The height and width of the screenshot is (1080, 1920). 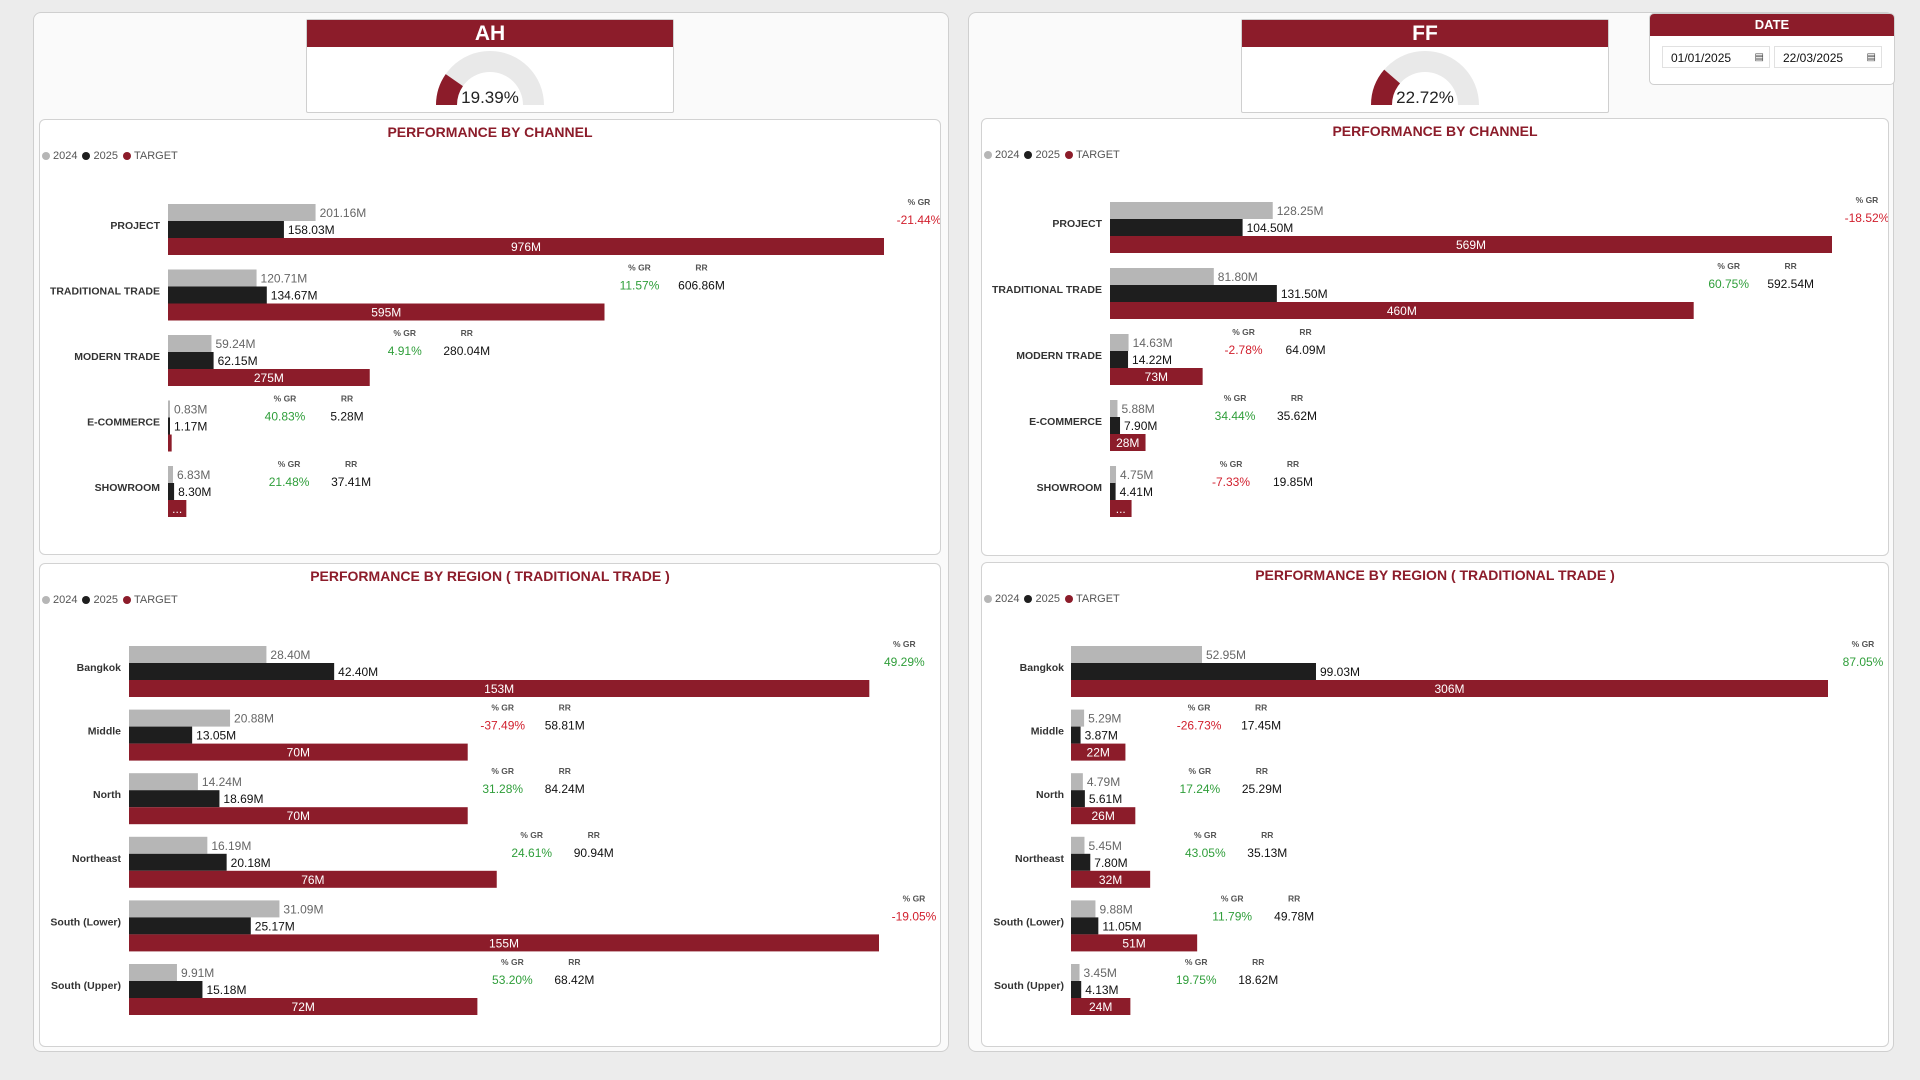 What do you see at coordinates (1040, 859) in the screenshot?
I see `category-label: Northeast` at bounding box center [1040, 859].